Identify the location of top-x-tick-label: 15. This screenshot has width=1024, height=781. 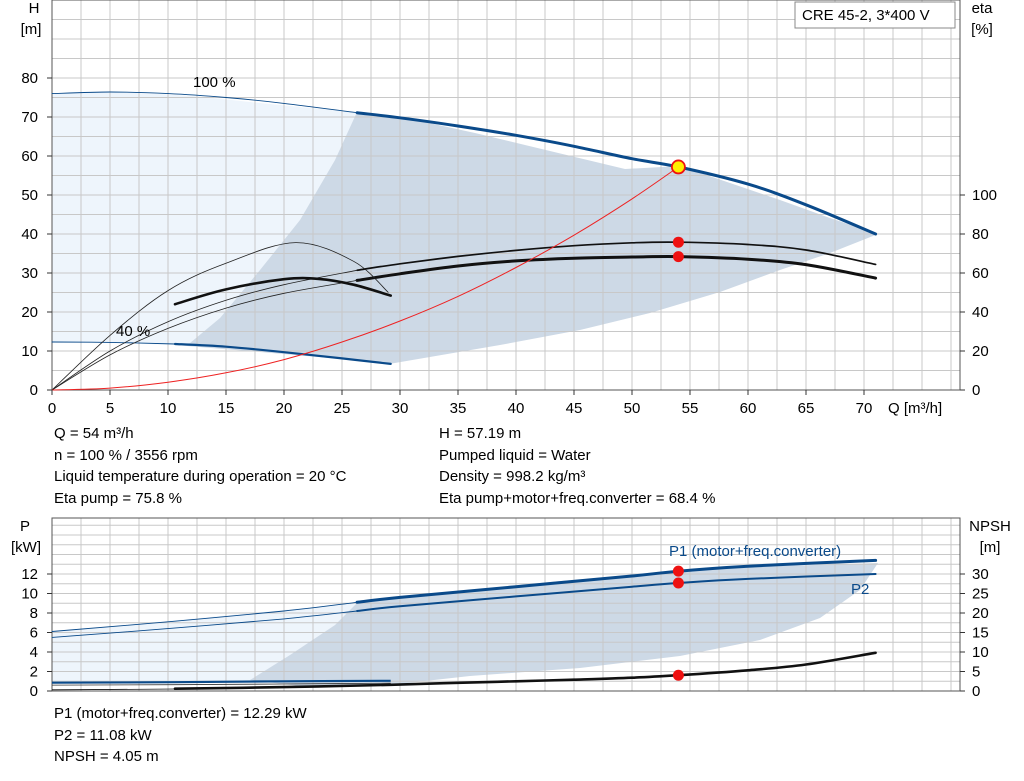
(226, 408).